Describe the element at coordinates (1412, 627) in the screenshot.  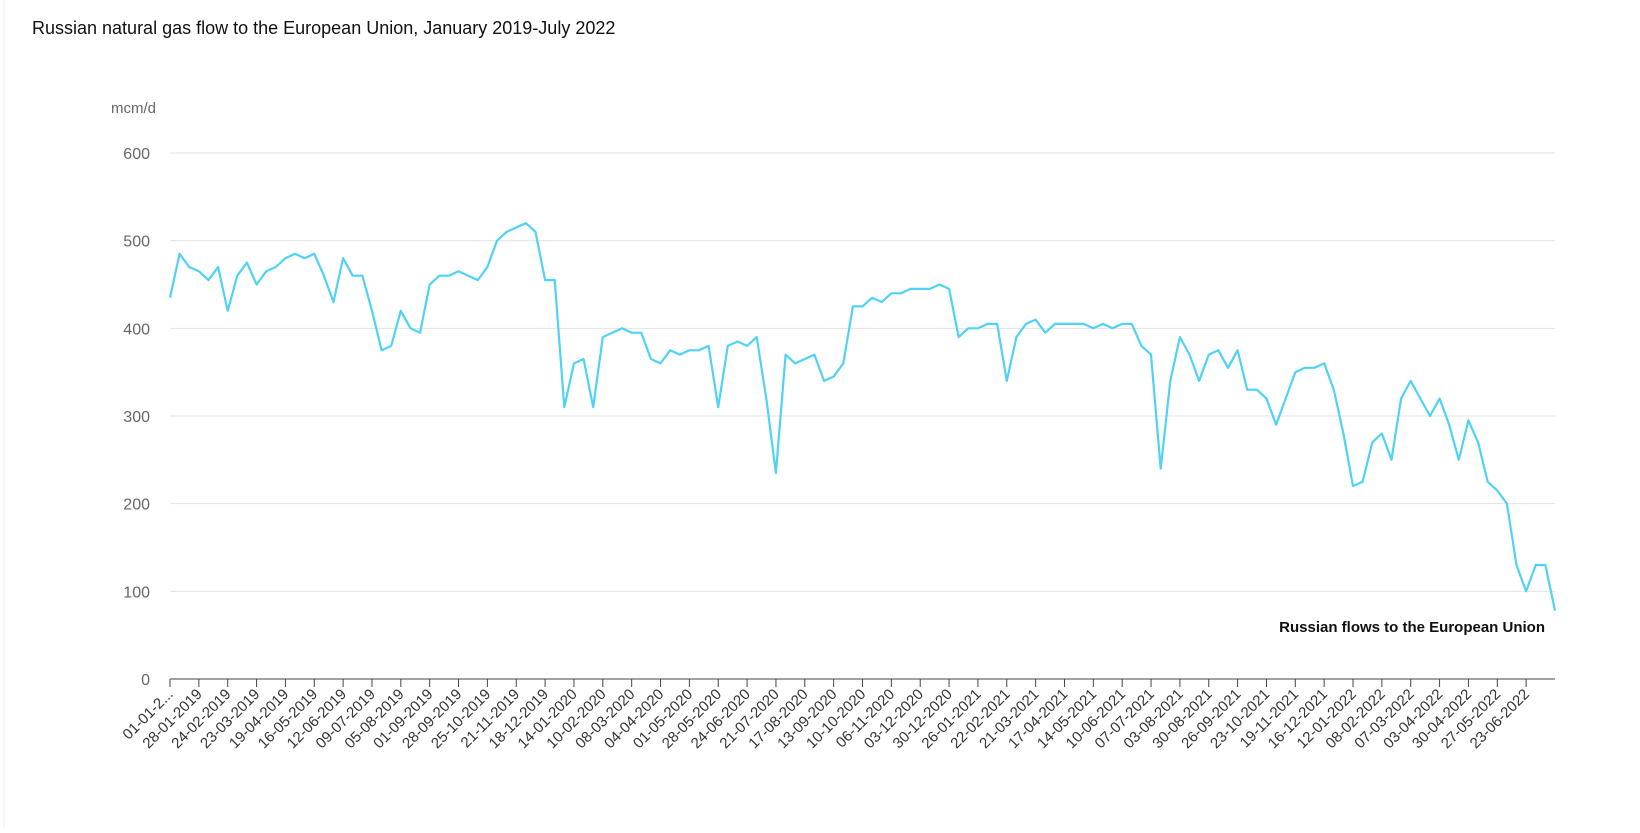
I see `series-label: Russian flows to the European Union` at that location.